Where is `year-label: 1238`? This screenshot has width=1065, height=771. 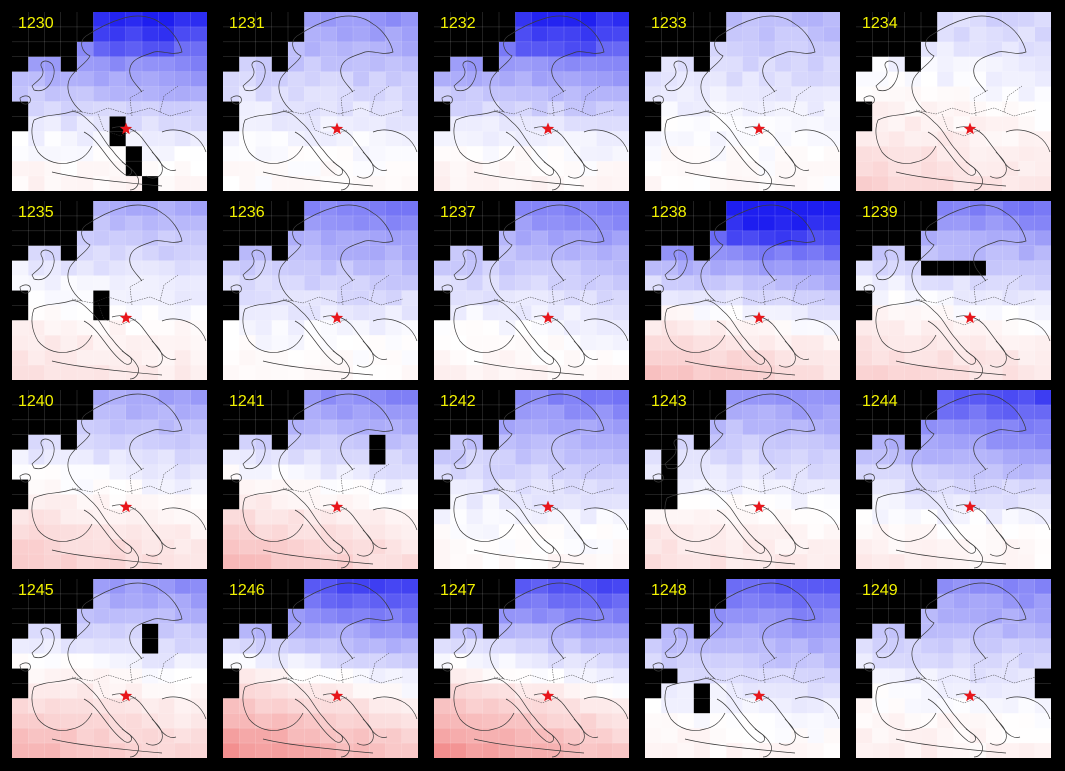
year-label: 1238 is located at coordinates (669, 212).